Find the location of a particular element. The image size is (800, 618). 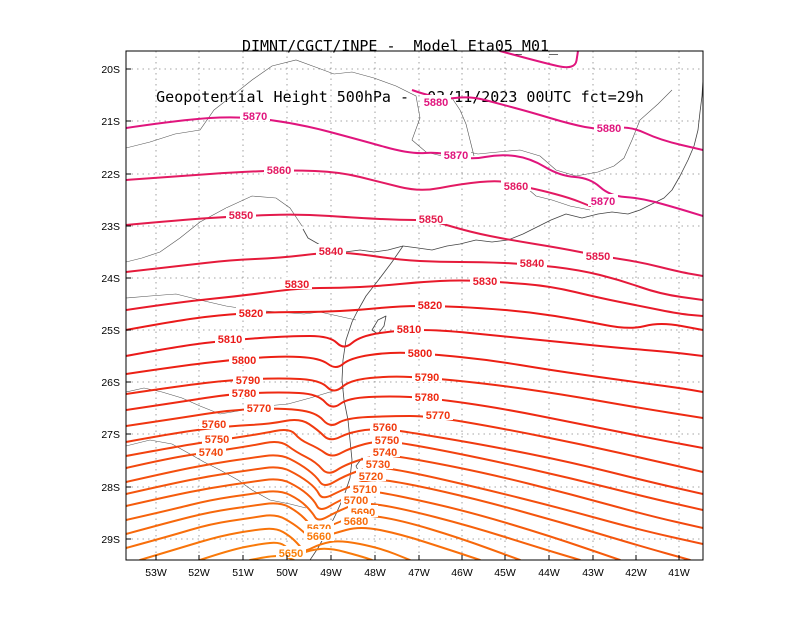

contour-label: 5820 is located at coordinates (430, 306).